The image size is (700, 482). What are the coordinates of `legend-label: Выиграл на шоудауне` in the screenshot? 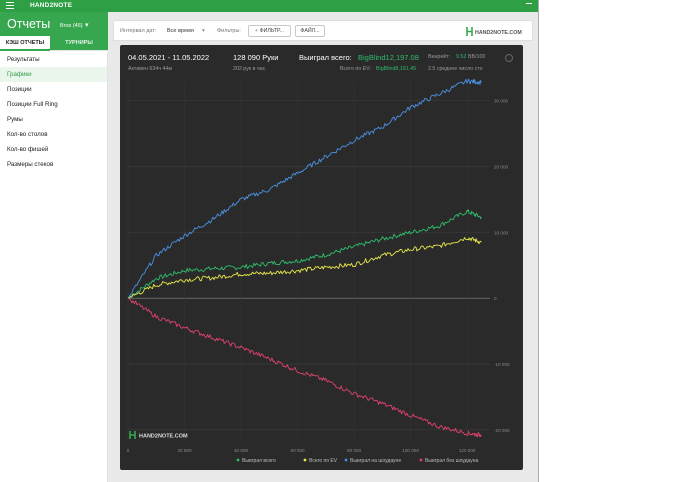 It's located at (375, 461).